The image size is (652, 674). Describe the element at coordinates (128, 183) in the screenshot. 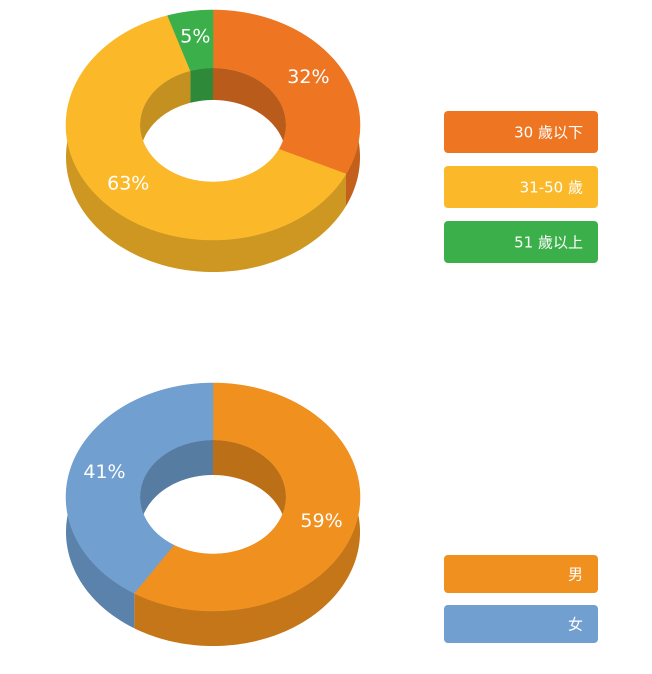

I see `value-label: 63%` at that location.